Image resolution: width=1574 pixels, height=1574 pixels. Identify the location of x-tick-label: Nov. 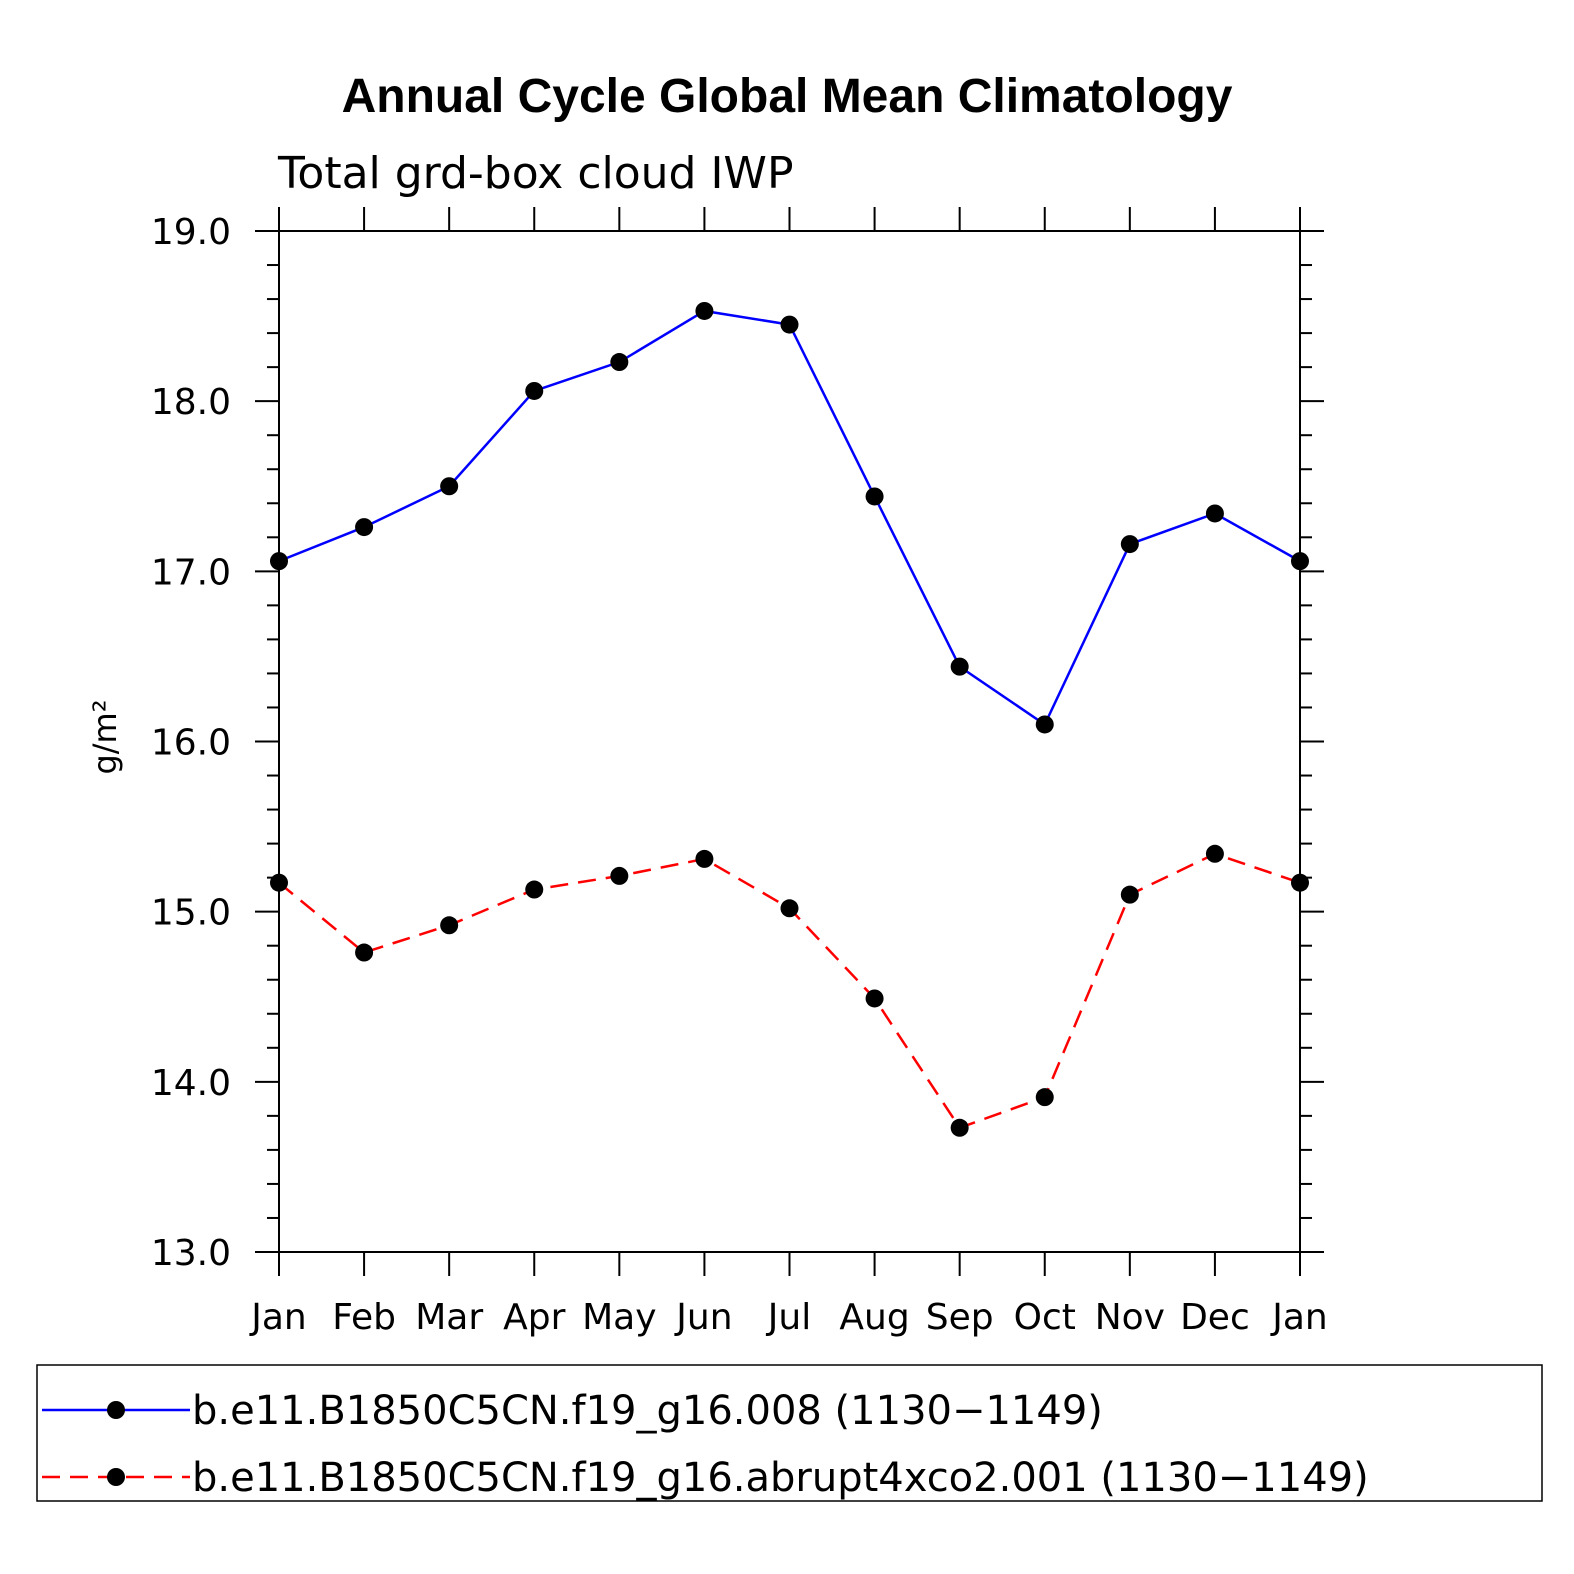
(1130, 1317).